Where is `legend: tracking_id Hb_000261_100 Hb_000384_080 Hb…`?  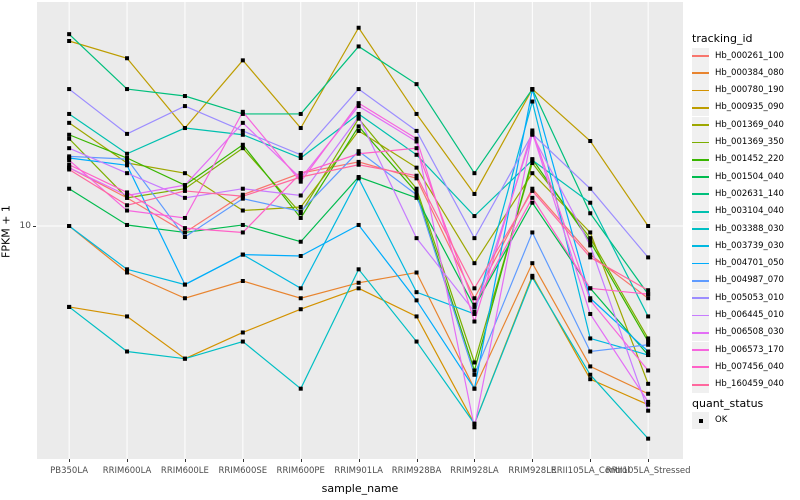
legend: tracking_id Hb_000261_100 Hb_000384_080 Hb… is located at coordinates (745, 250).